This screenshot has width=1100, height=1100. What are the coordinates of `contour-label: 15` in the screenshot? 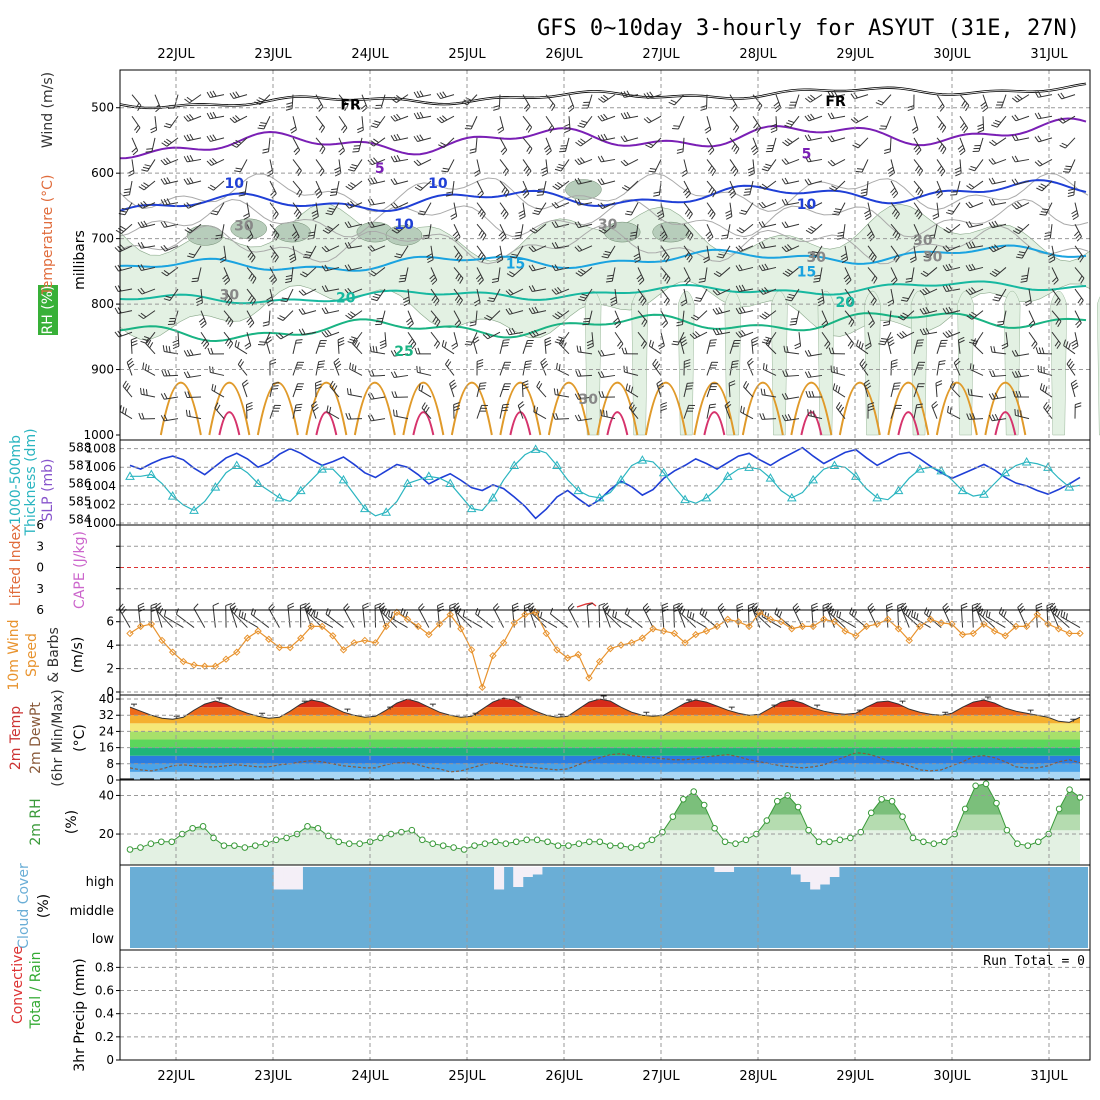 It's located at (515, 265).